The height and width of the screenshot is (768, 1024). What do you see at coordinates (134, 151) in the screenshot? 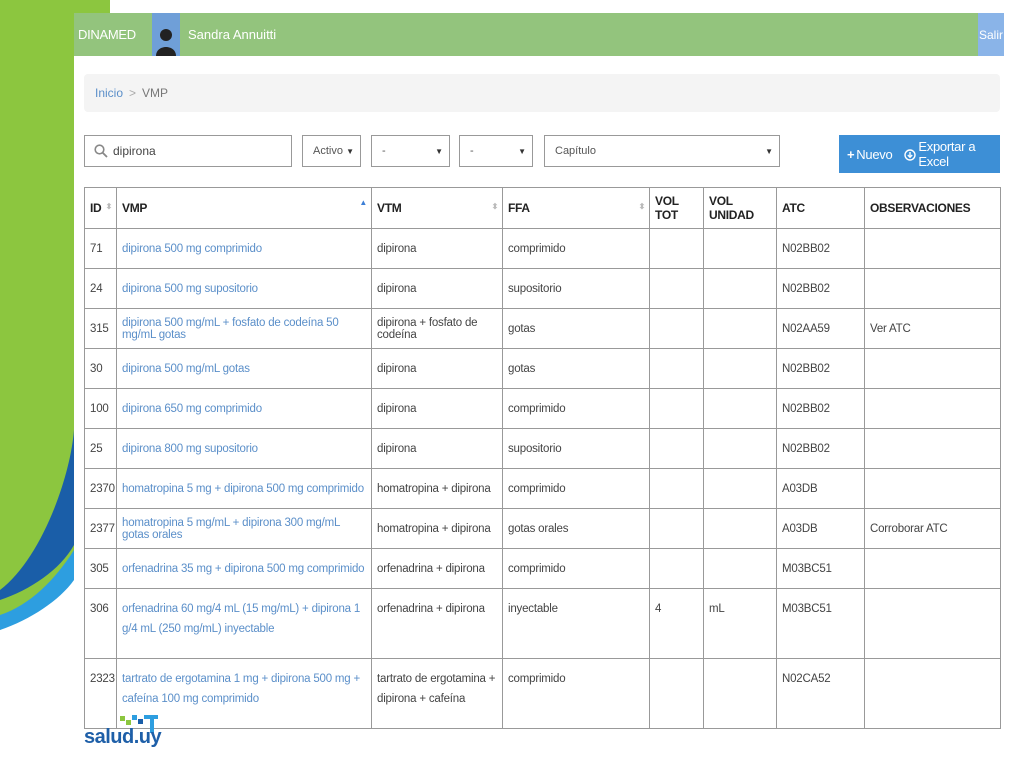
I see `search-value: dipirona` at bounding box center [134, 151].